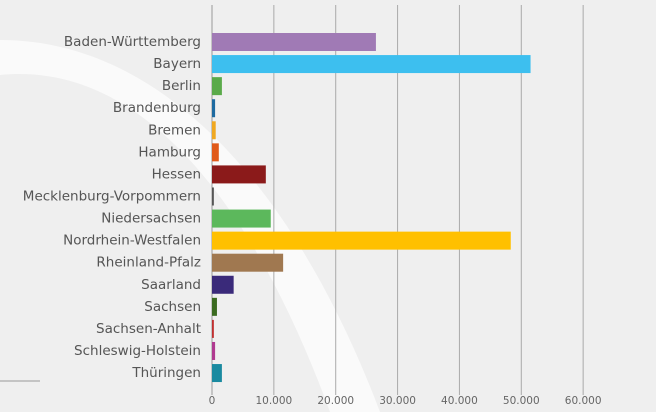  What do you see at coordinates (112, 196) in the screenshot?
I see `y-tick-label: Mecklenburg-Vorpommern` at bounding box center [112, 196].